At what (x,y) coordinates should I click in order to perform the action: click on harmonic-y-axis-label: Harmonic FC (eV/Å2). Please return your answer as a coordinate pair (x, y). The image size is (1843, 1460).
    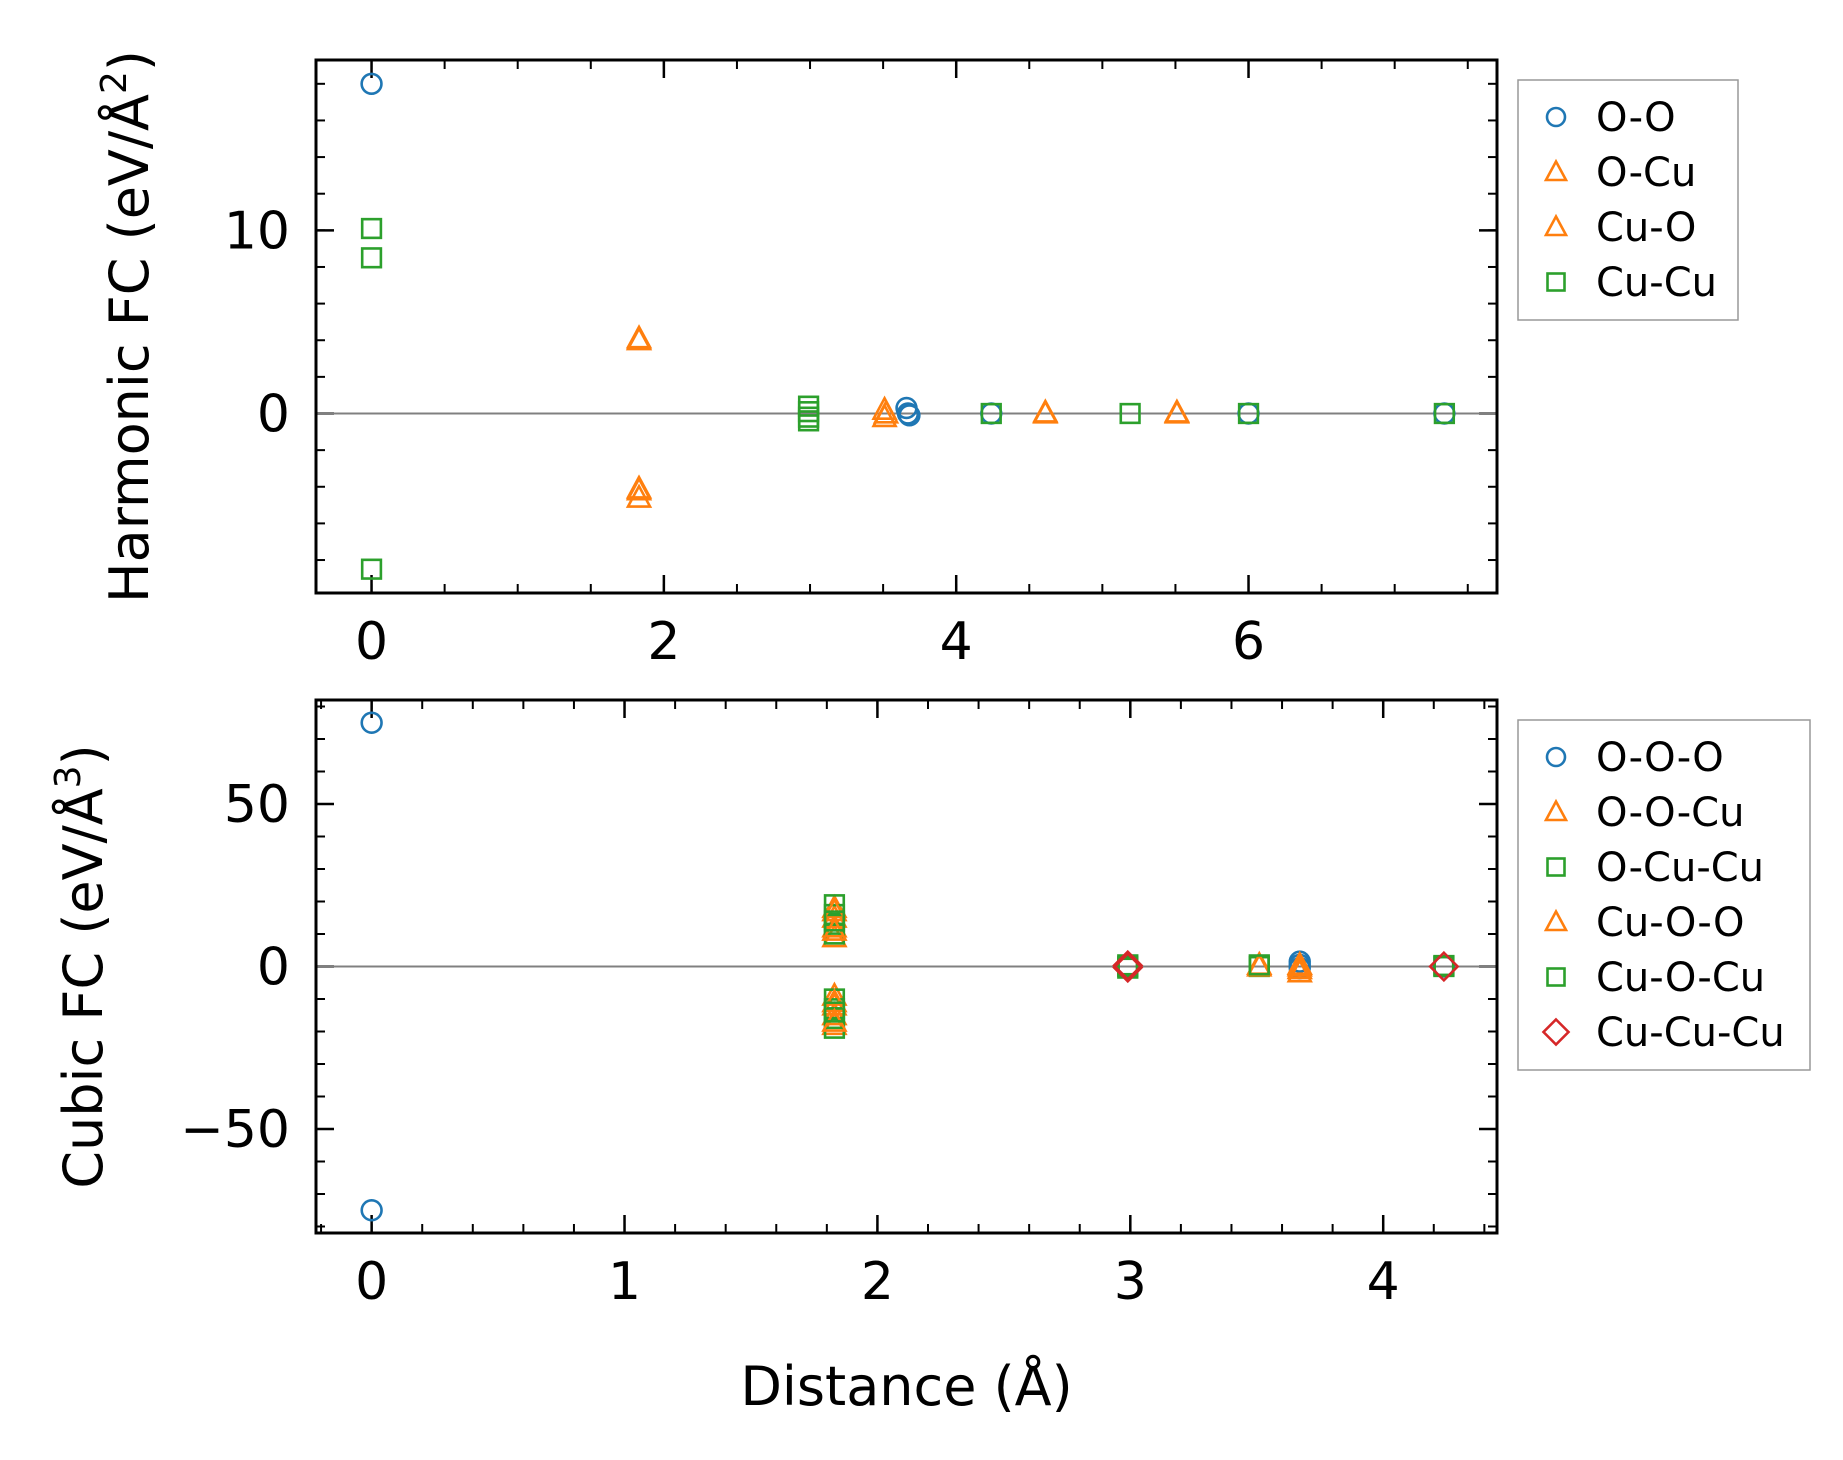
    Looking at the image, I should click on (127, 326).